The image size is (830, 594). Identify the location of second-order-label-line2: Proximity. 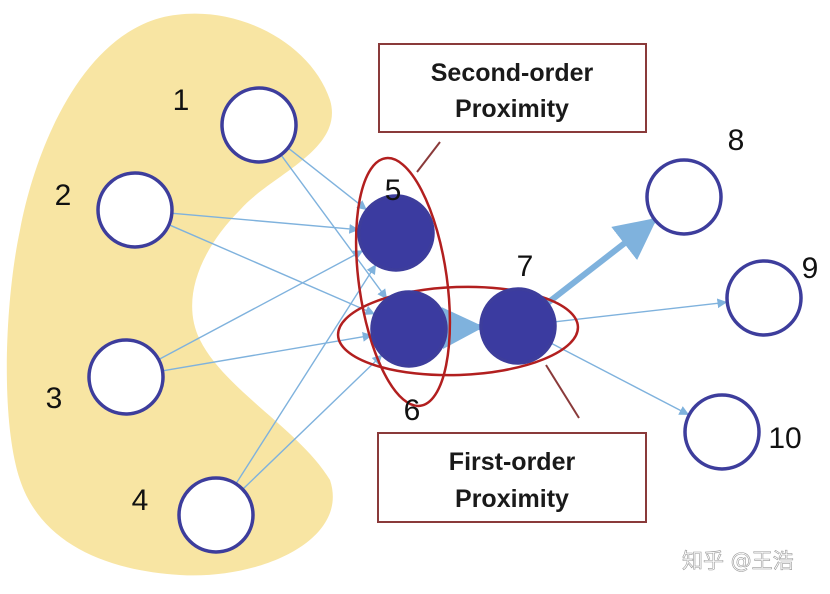
(512, 109).